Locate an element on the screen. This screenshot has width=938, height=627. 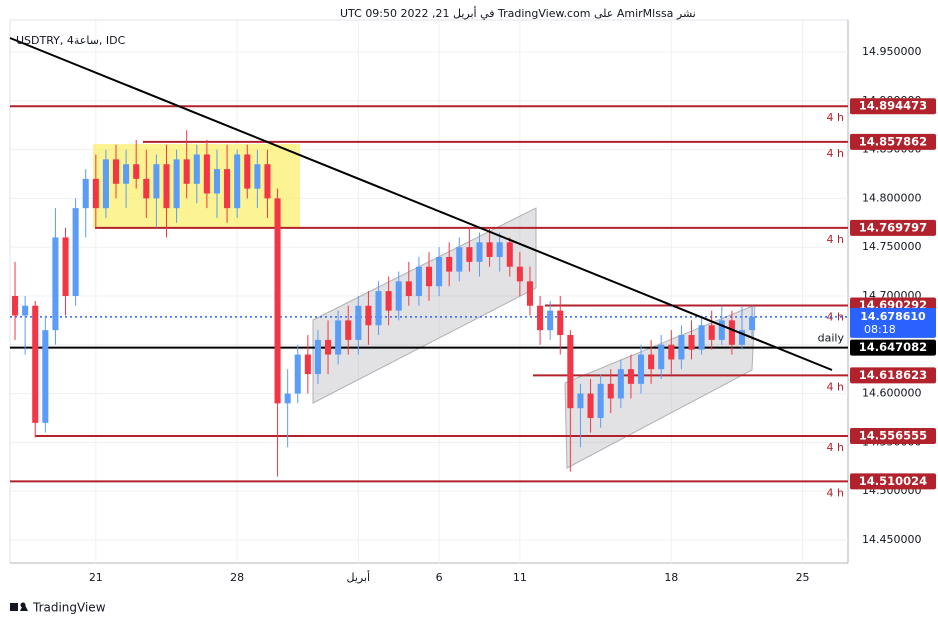
x-tick-label: 28 is located at coordinates (237, 577).